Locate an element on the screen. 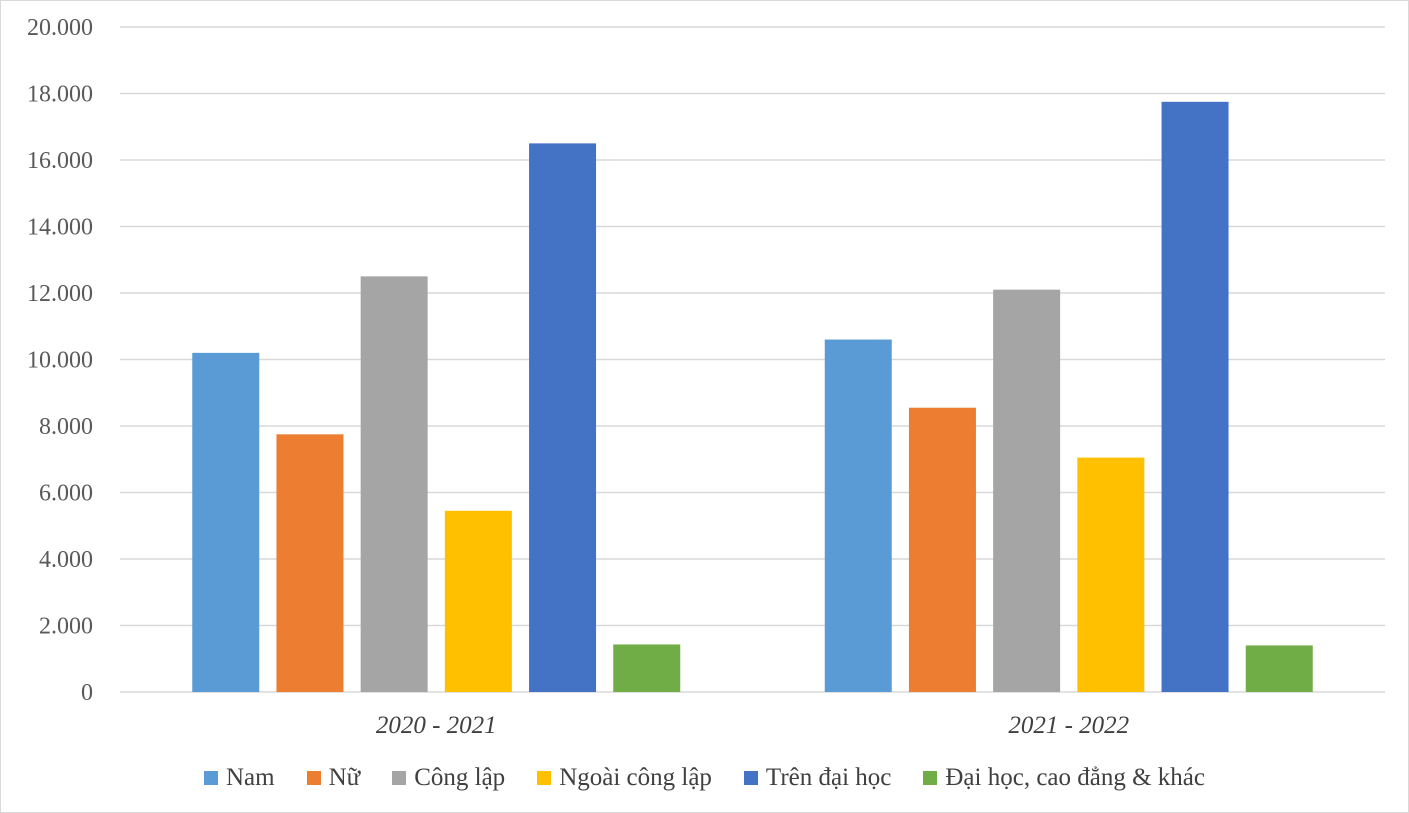 The width and height of the screenshot is (1409, 813). legend-label: Trên đại học is located at coordinates (828, 777).